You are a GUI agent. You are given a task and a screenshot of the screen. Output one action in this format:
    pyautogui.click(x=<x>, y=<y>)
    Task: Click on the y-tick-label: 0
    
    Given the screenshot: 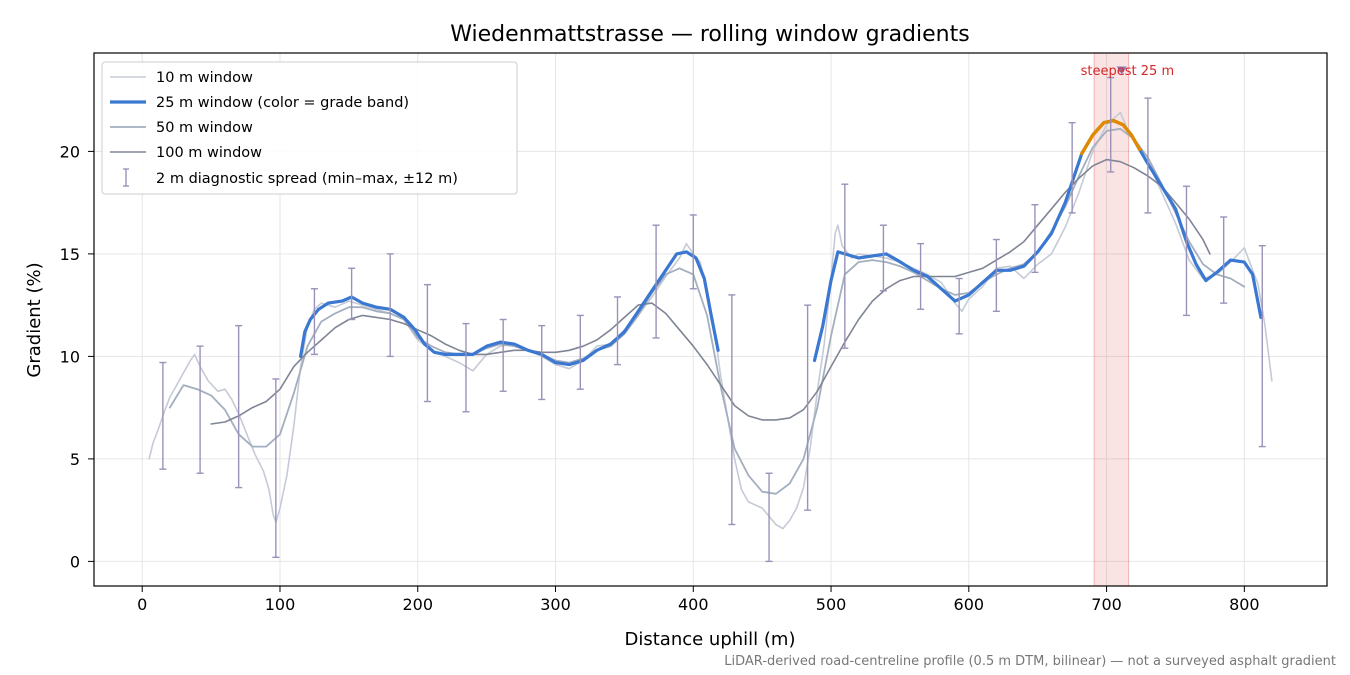 What is the action you would take?
    pyautogui.click(x=75, y=561)
    